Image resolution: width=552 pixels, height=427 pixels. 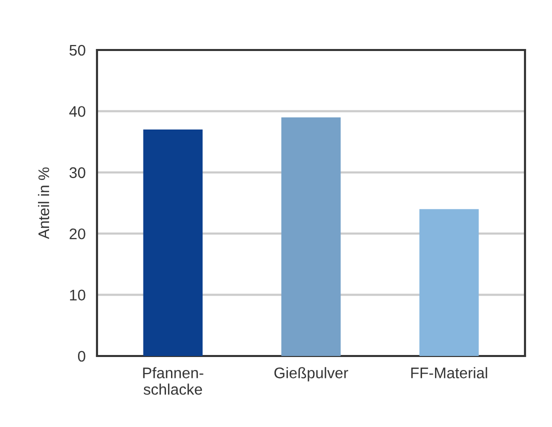 I want to click on y-tick-label: 10, so click(x=78, y=295).